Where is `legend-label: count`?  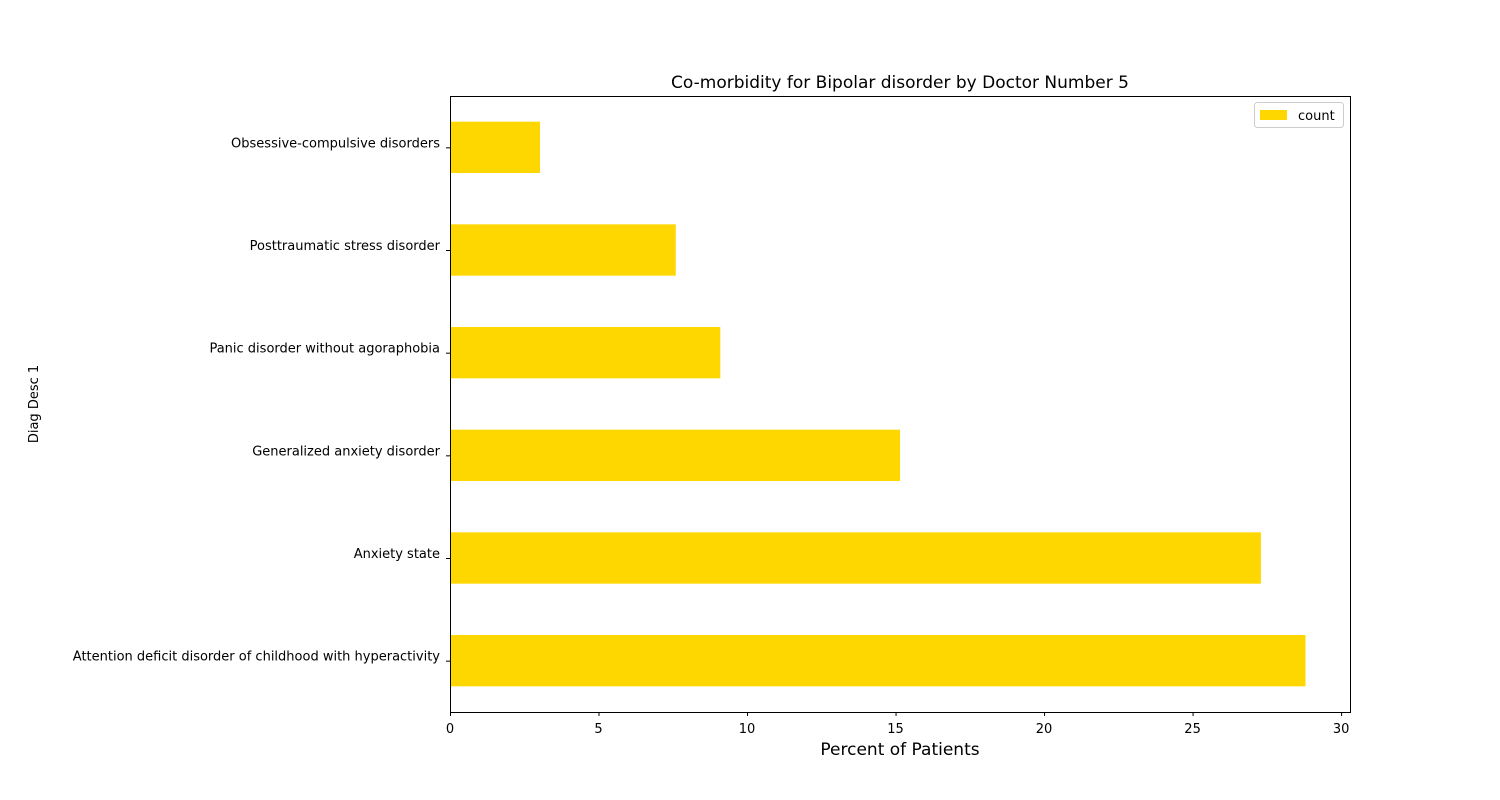
legend-label: count is located at coordinates (1316, 116).